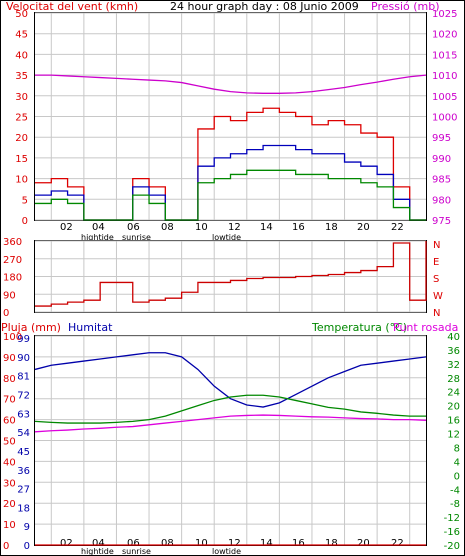 The height and width of the screenshot is (556, 465). What do you see at coordinates (27, 527) in the screenshot?
I see `humidity-axis-tick: 9` at bounding box center [27, 527].